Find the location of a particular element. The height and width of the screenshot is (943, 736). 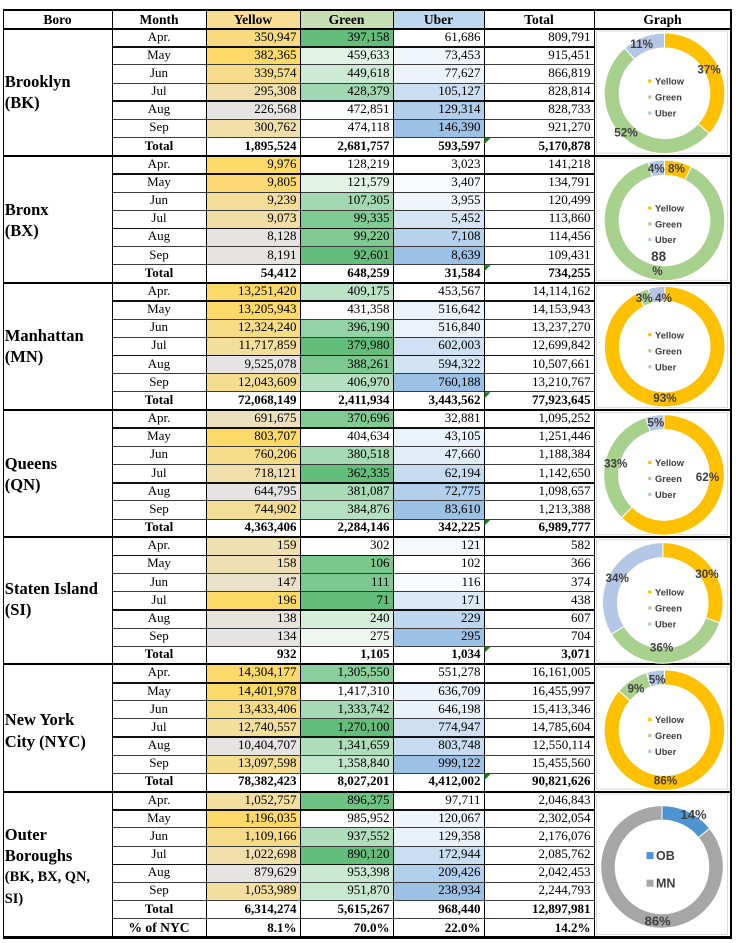

svg-text: 11% is located at coordinates (641, 44).